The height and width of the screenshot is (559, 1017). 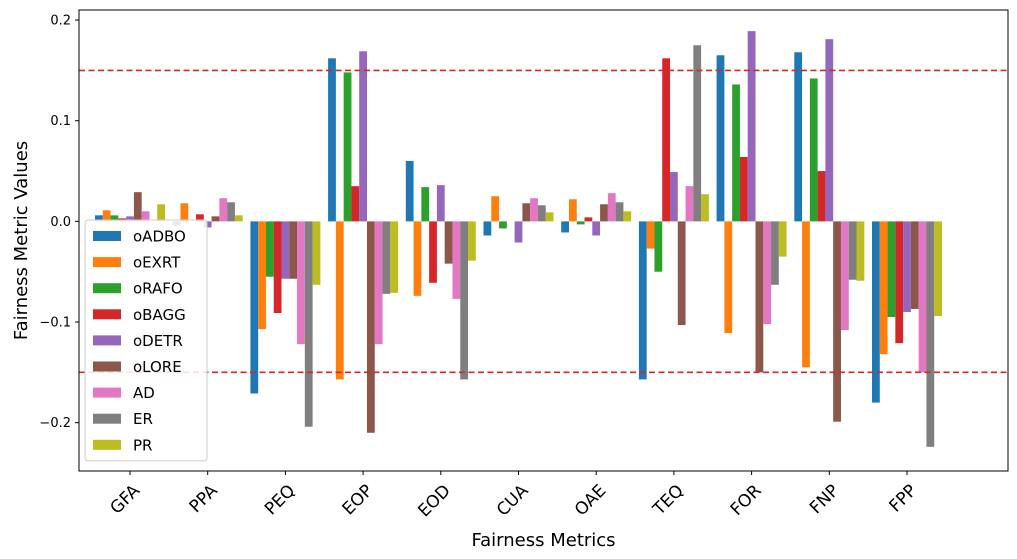 What do you see at coordinates (277, 267) in the screenshot?
I see `bar-oBAGG-PEQ` at bounding box center [277, 267].